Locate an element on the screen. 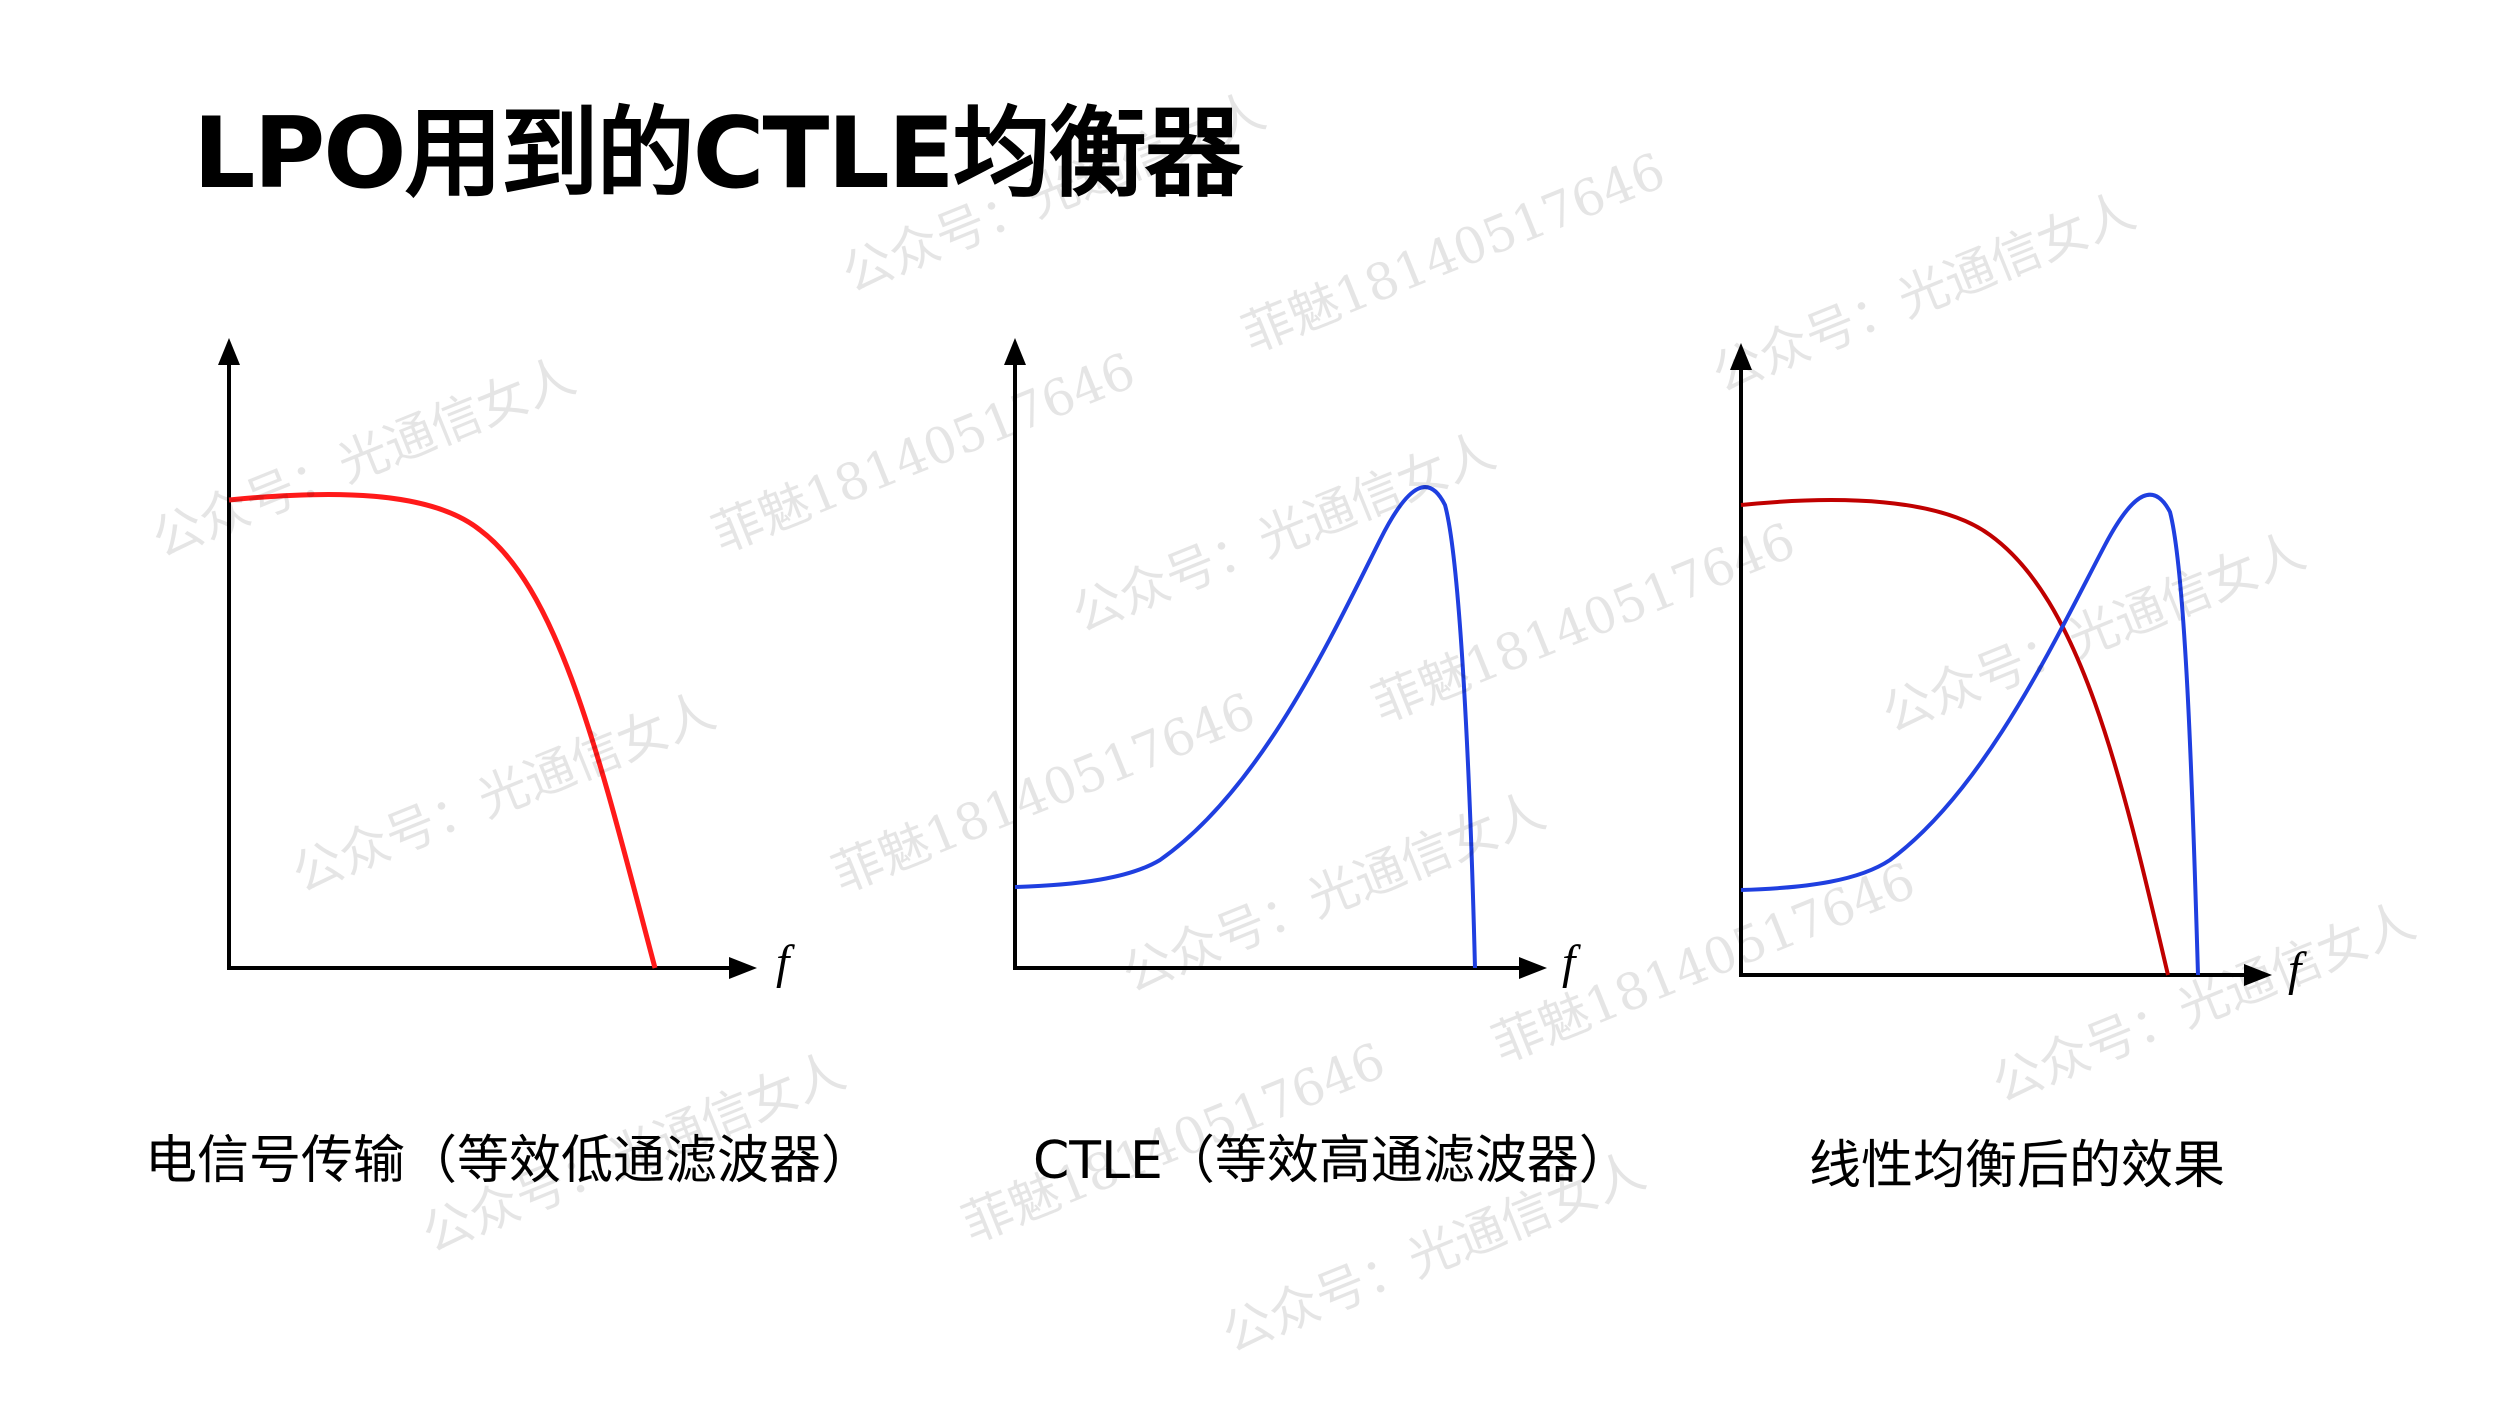 Image resolution: width=2500 pixels, height=1406 pixels. caption-lowpass: 电信号传输（等效低通滤波器） is located at coordinates (509, 1161).